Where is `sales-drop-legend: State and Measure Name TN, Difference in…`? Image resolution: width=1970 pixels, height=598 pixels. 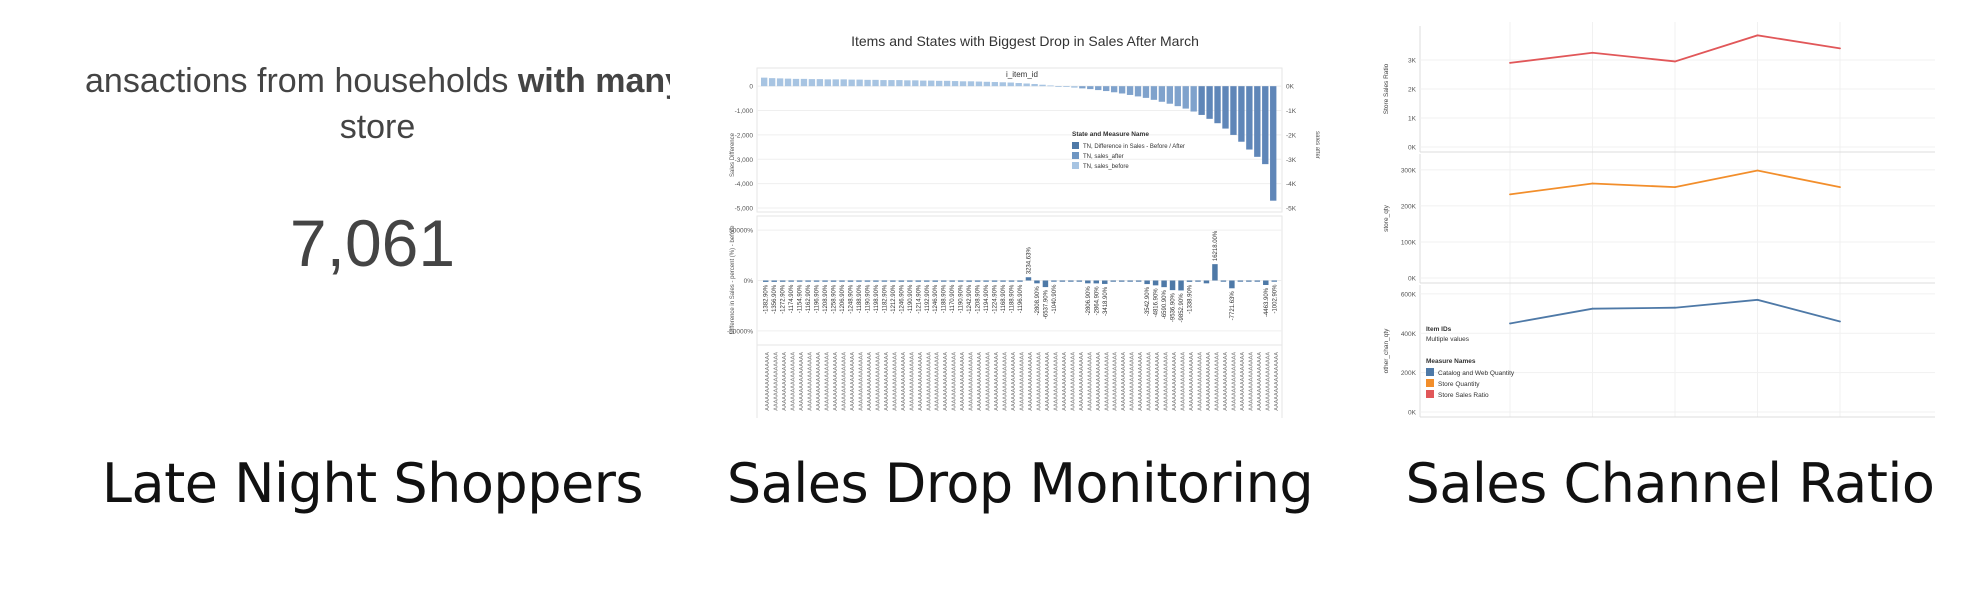 sales-drop-legend: State and Measure Name TN, Difference in… is located at coordinates (1128, 150).